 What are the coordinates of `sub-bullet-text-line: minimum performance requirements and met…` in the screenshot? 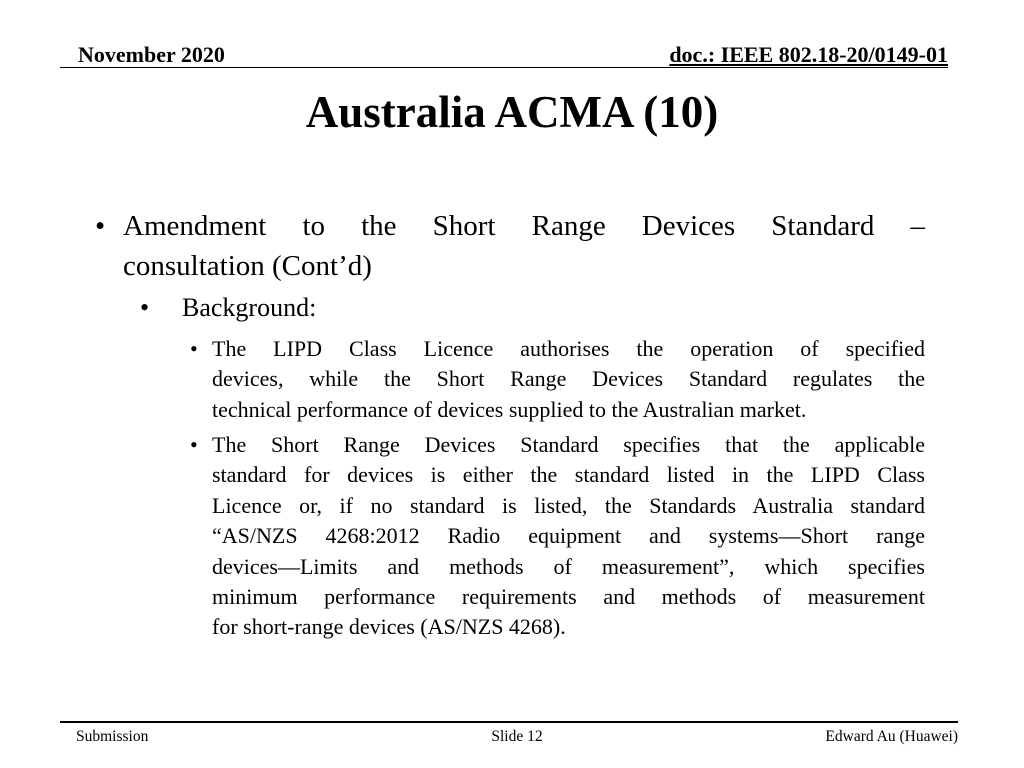 It's located at (568, 597).